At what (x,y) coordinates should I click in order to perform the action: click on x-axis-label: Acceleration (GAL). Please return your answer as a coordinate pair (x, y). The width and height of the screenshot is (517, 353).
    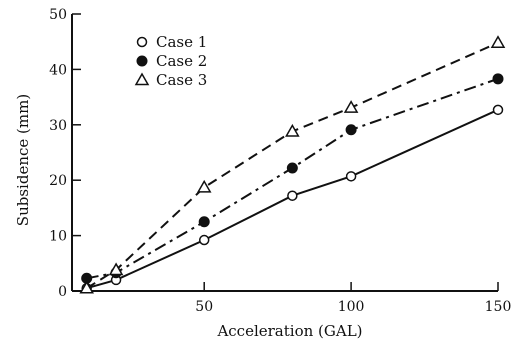
    Looking at the image, I should click on (289, 331).